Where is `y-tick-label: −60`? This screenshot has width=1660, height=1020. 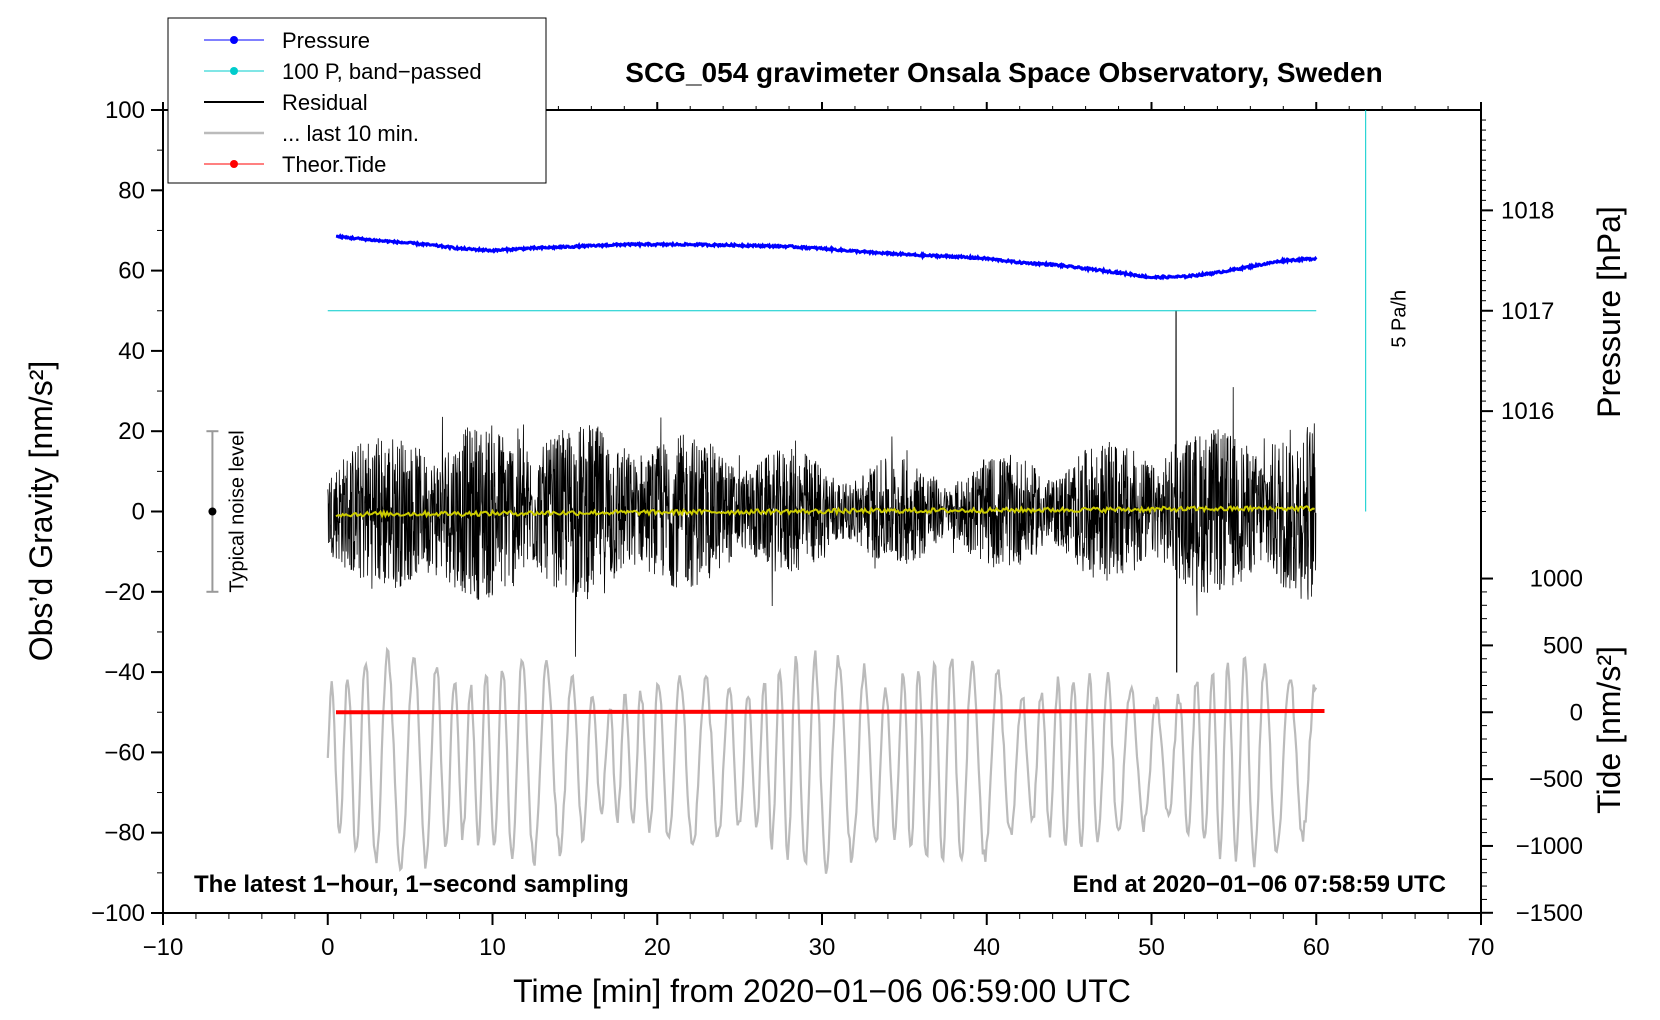 y-tick-label: −60 is located at coordinates (124, 752).